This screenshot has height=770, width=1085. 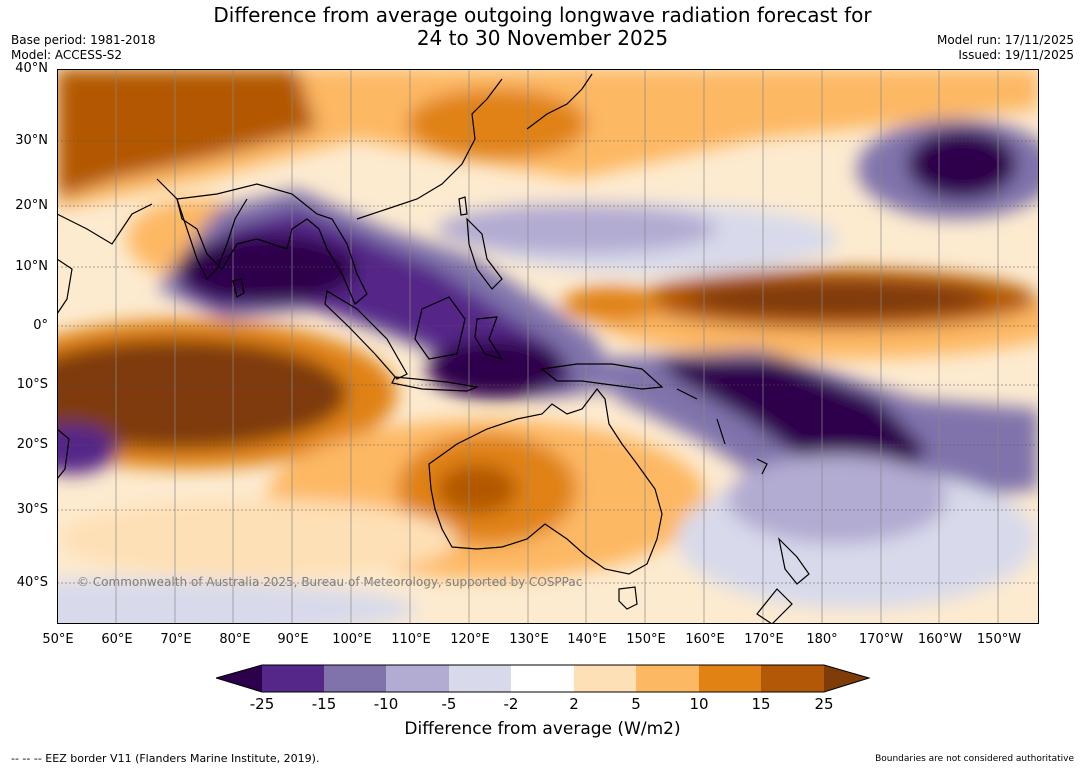 I want to click on model-run: Model run: 17/11/2025, so click(x=1005, y=40).